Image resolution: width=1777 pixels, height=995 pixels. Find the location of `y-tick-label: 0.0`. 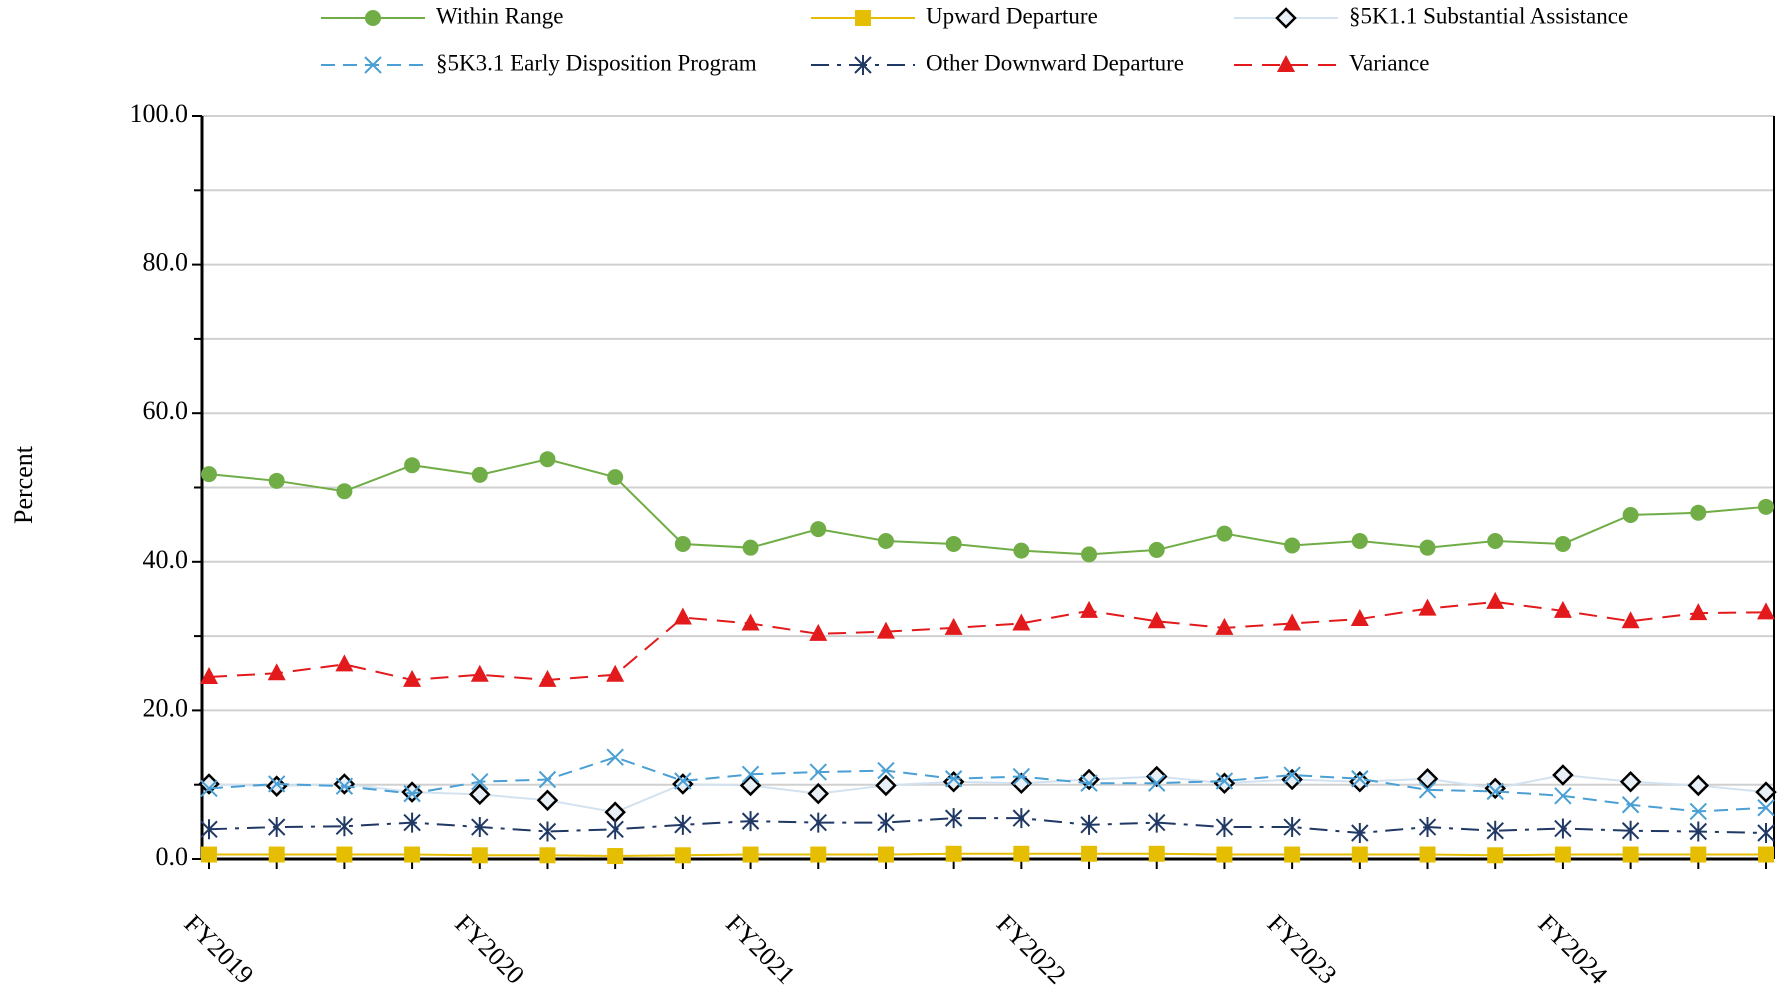

y-tick-label: 0.0 is located at coordinates (172, 856).